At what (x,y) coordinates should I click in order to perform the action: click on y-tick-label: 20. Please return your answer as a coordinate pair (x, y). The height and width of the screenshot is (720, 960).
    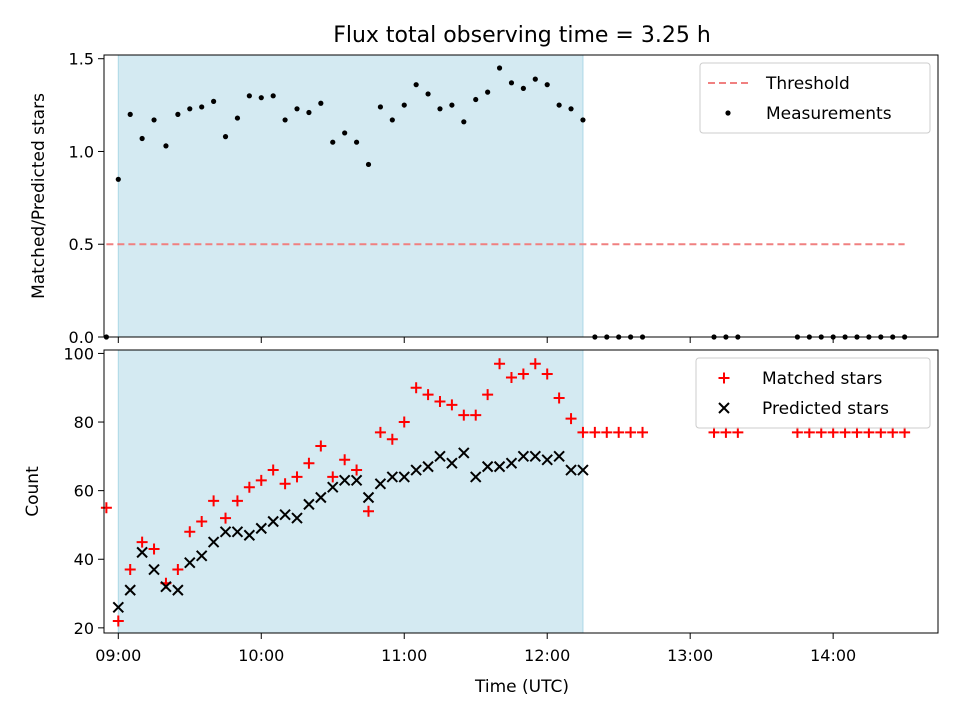
    Looking at the image, I should click on (84, 628).